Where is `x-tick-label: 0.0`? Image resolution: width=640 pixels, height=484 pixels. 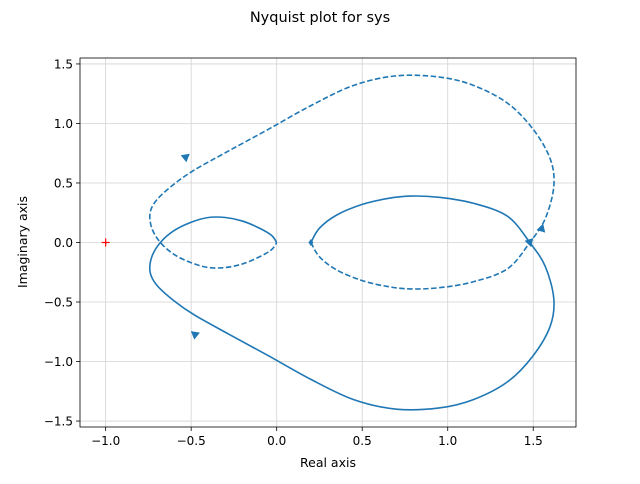 x-tick-label: 0.0 is located at coordinates (276, 441).